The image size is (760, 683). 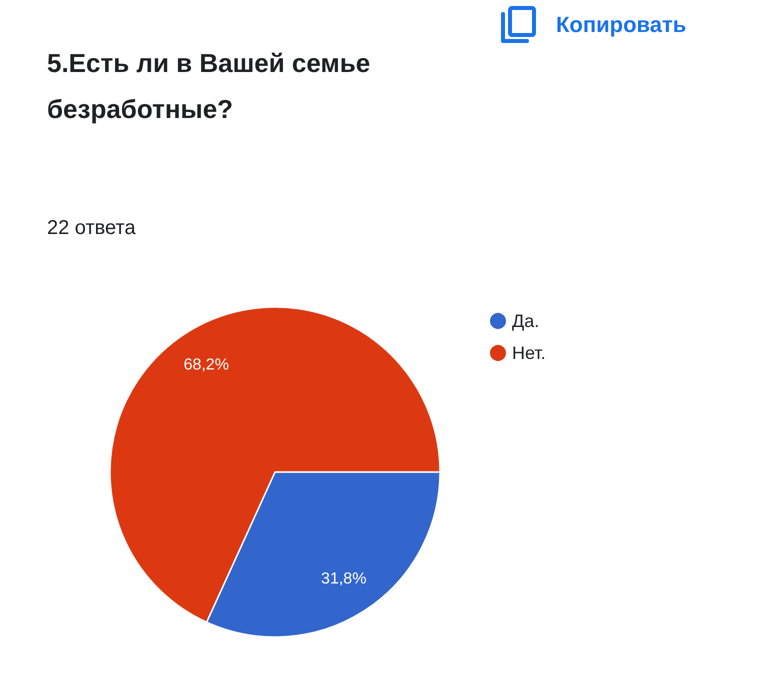 I want to click on chart-title: 5.Есть ли в Вашей семье безработные?, so click(x=209, y=86).